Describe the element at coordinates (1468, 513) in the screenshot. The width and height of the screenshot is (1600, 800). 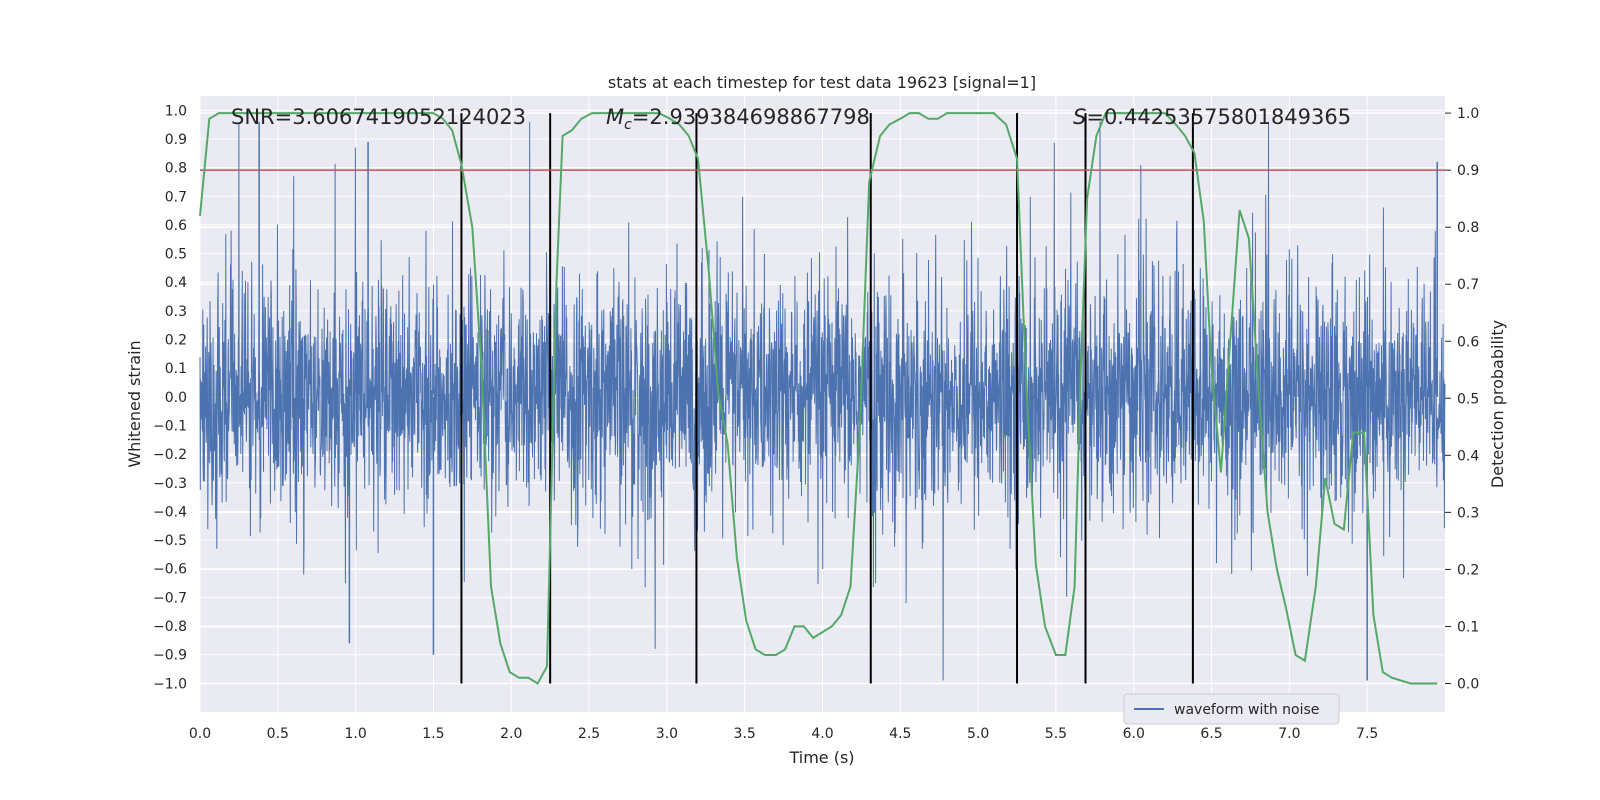
I see `y2-tick-label: 0.3` at that location.